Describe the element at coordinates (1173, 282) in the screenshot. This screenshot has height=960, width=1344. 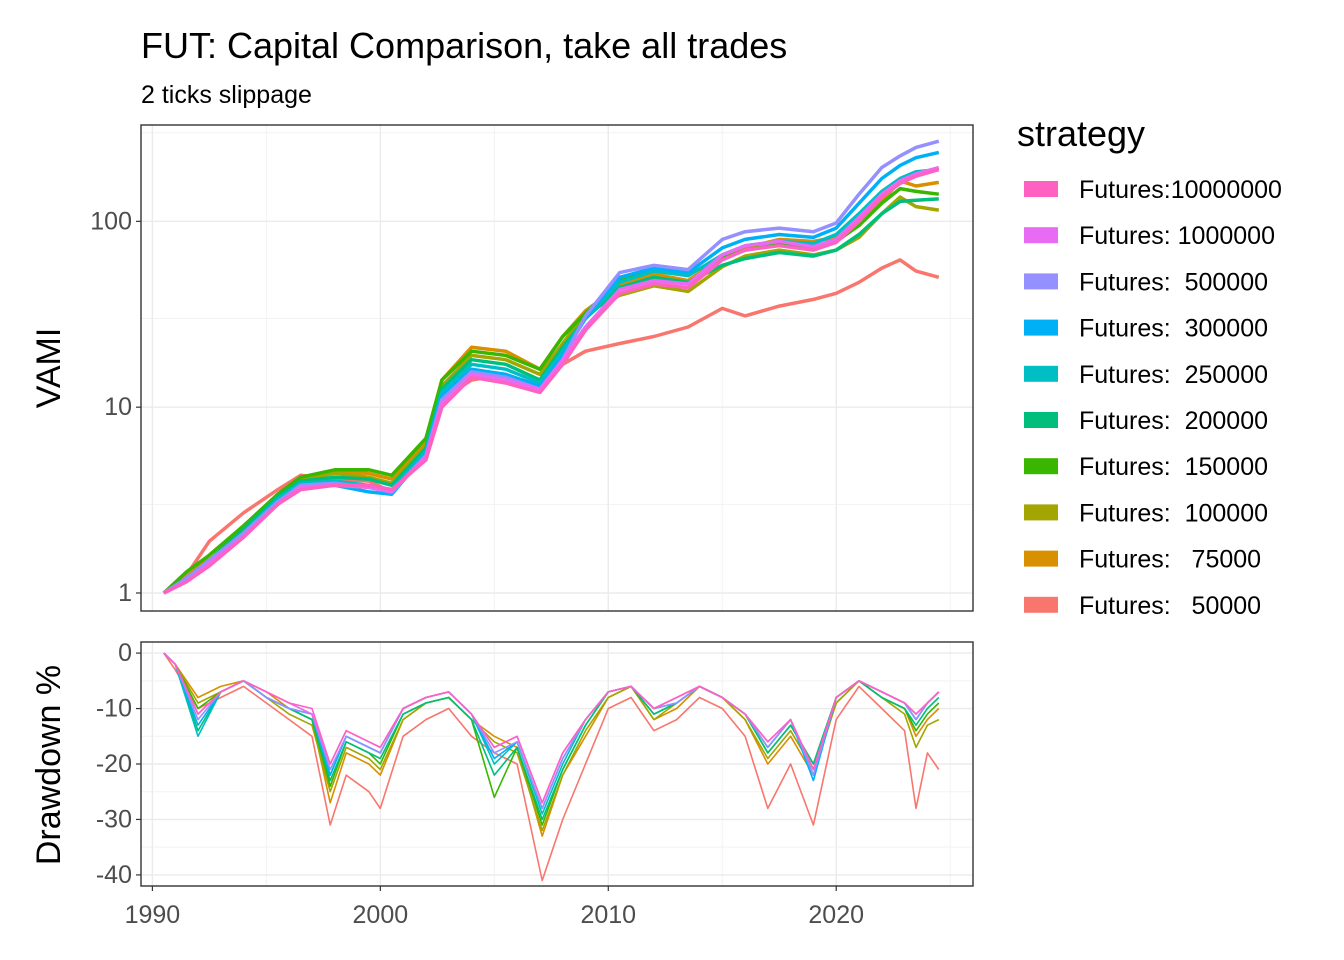
I see `legend-label: Futures: 500000` at that location.